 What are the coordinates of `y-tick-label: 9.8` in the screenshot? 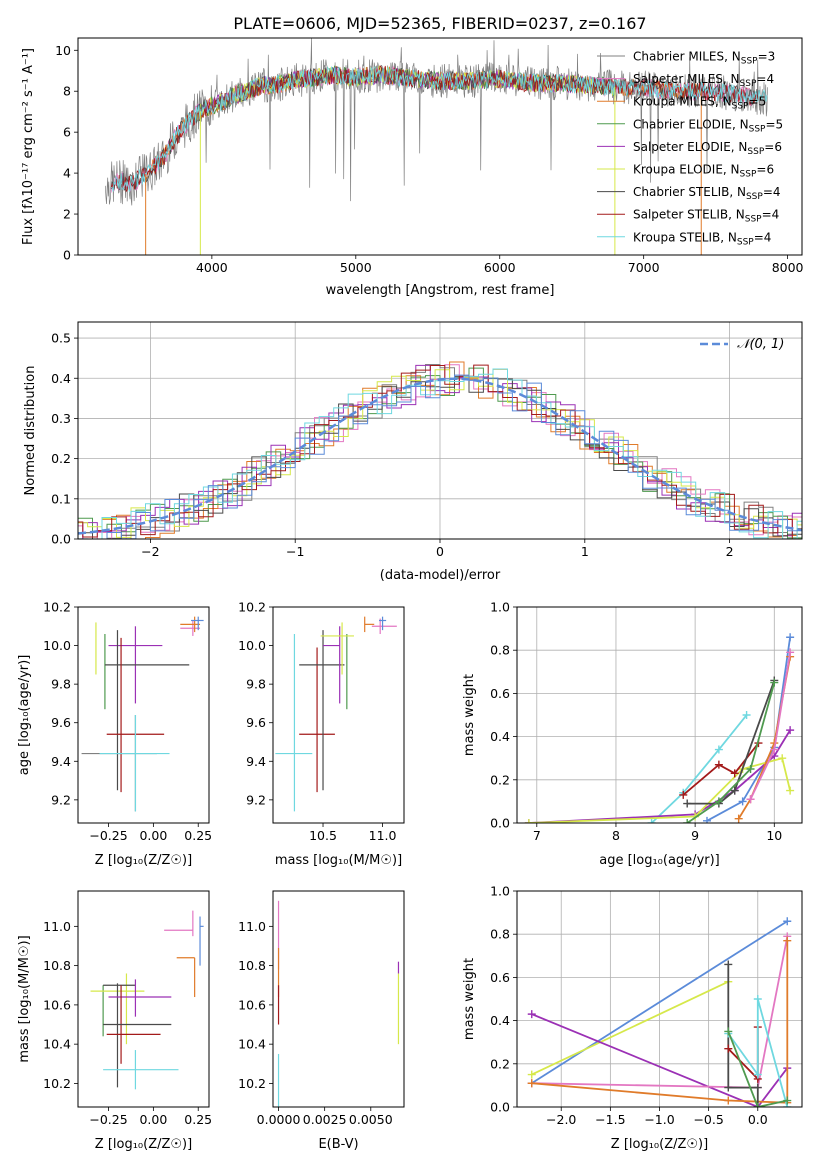 It's located at (256, 684).